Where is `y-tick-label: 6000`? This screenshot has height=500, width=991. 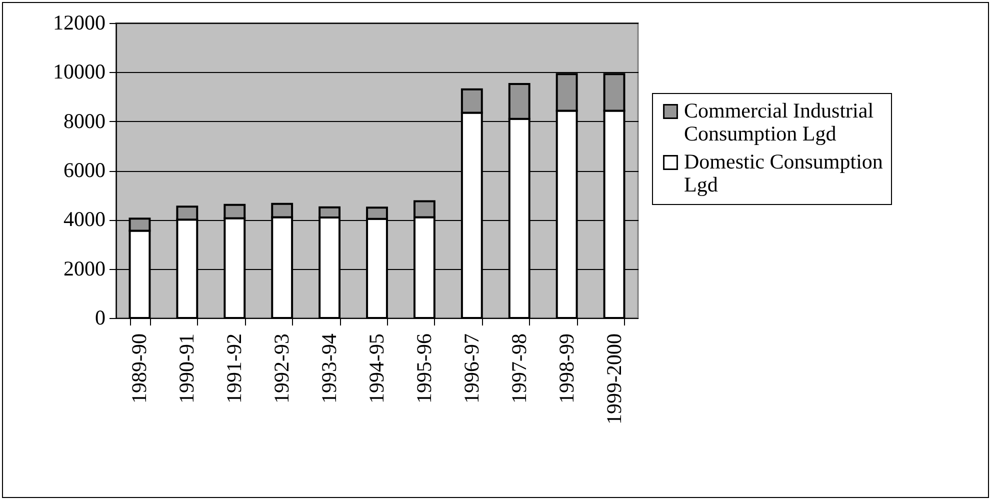
y-tick-label: 6000 is located at coordinates (85, 170).